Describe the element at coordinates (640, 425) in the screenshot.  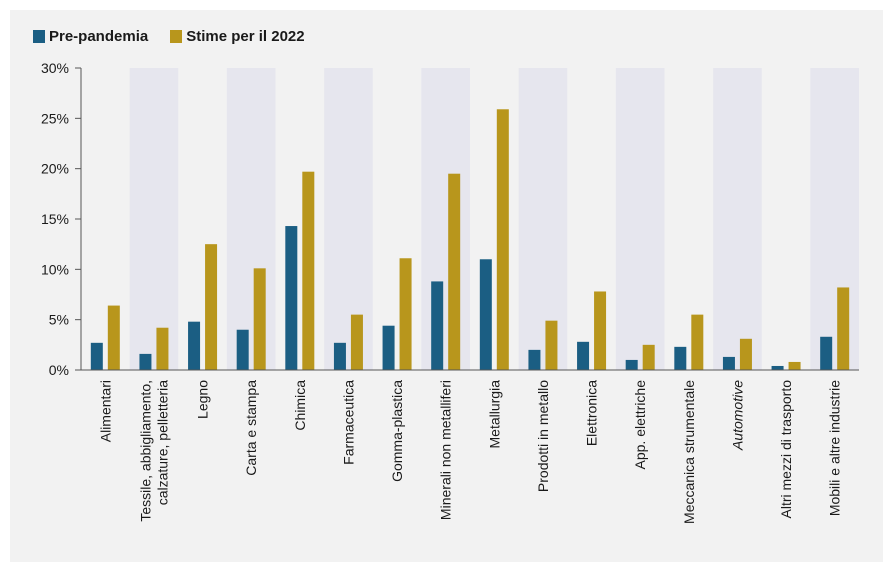
I see `x-tick-label: App. elettriche` at that location.